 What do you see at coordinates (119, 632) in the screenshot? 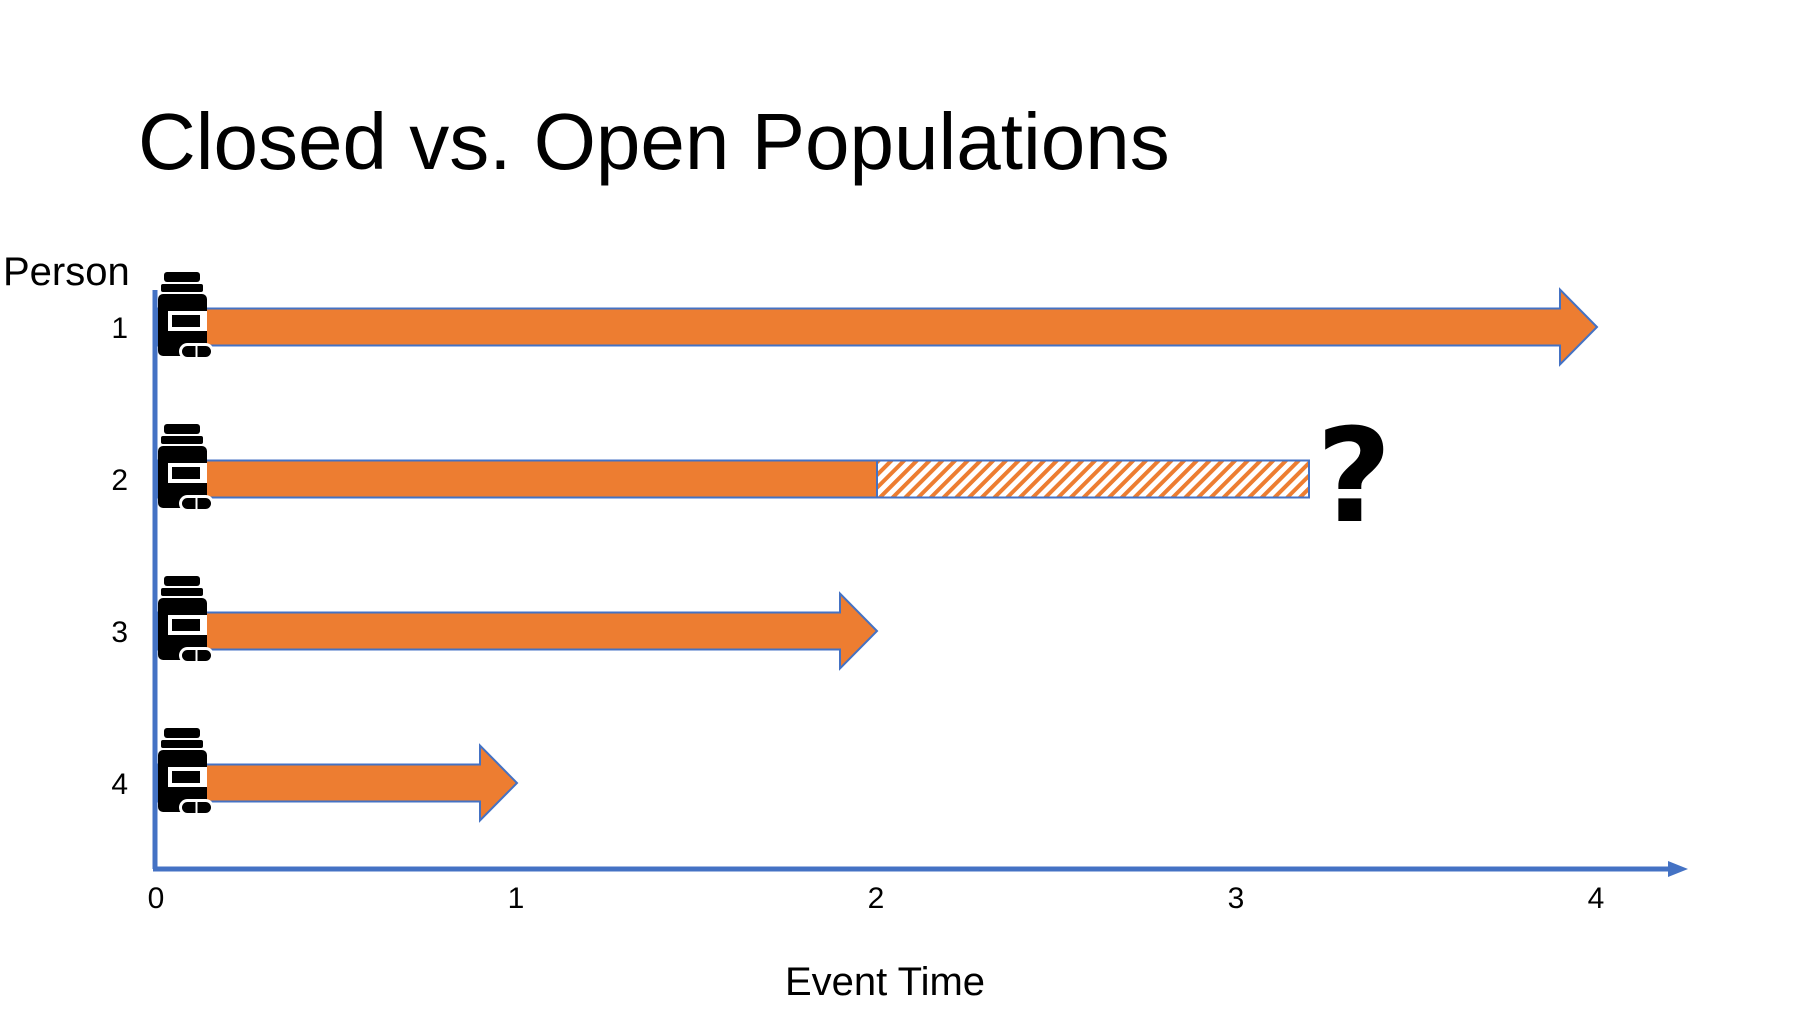
I see `y-tick-label: 3` at bounding box center [119, 632].